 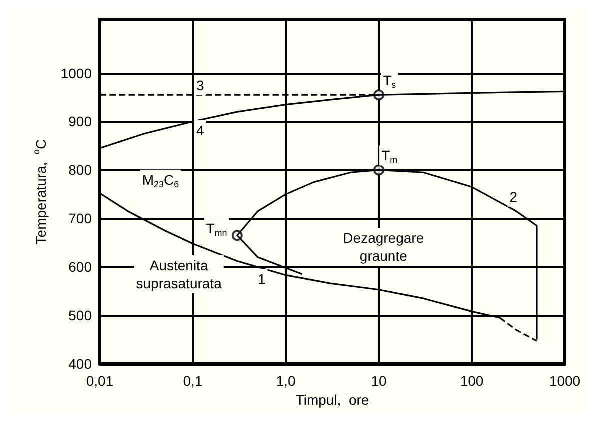 I want to click on y-axis-title: Temperatura, oC, so click(x=40, y=192).